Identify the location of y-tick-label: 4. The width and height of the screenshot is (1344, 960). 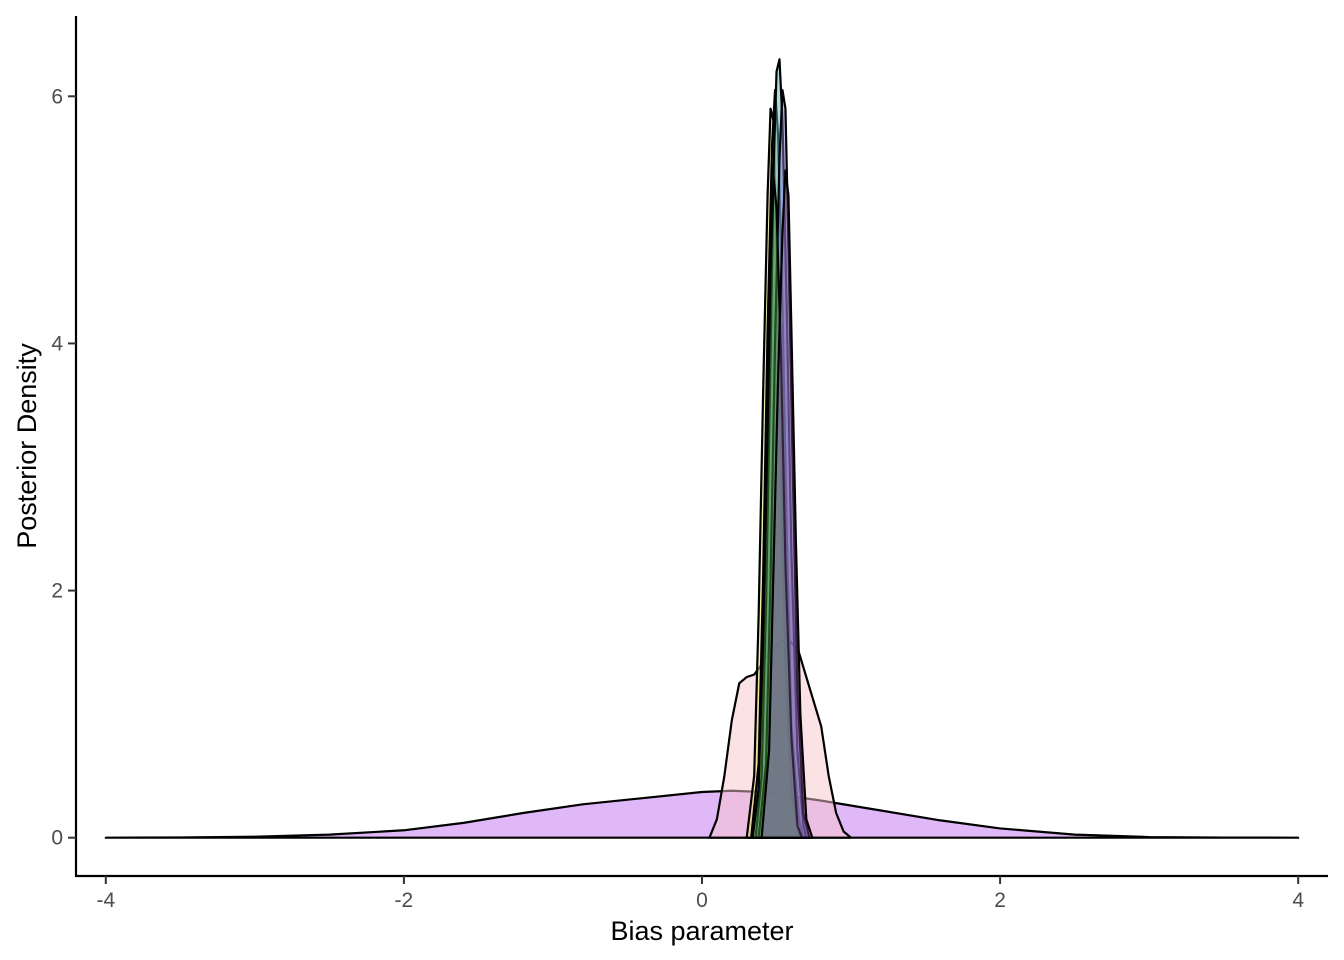
(57, 343).